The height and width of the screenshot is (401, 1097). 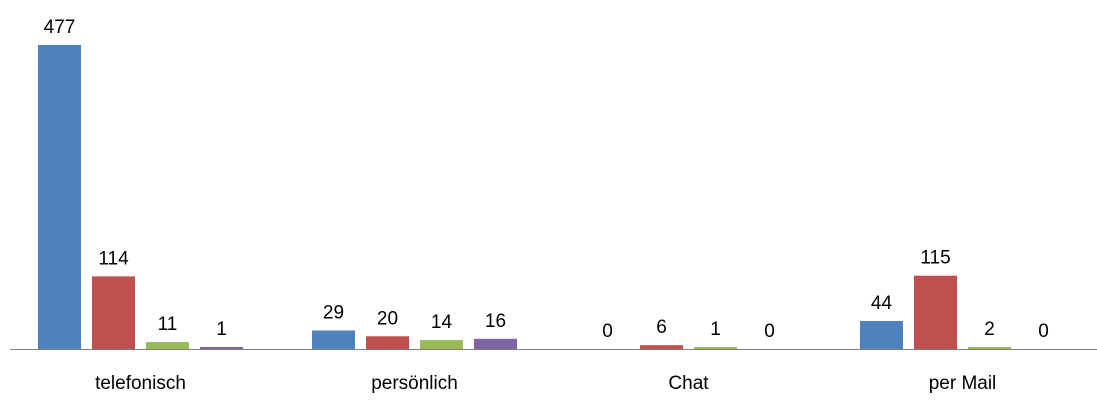 I want to click on bar-persönlich-s2, so click(x=387, y=342).